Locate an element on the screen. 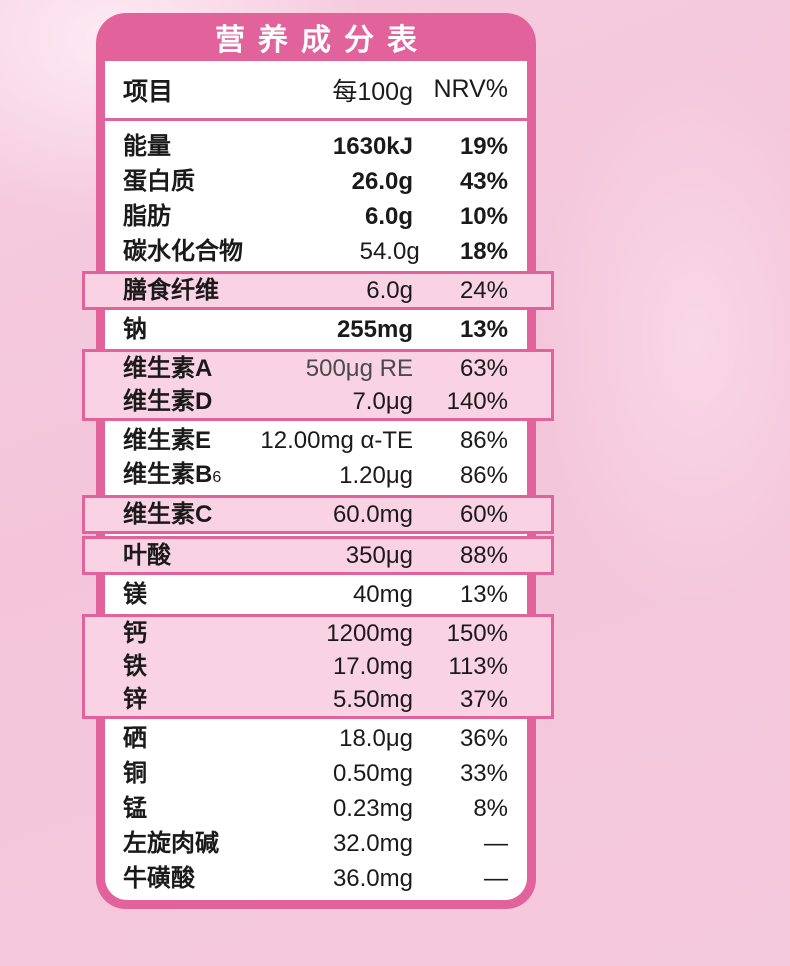 This screenshot has width=790, height=966. nutrient-name: 硒 is located at coordinates (135, 738).